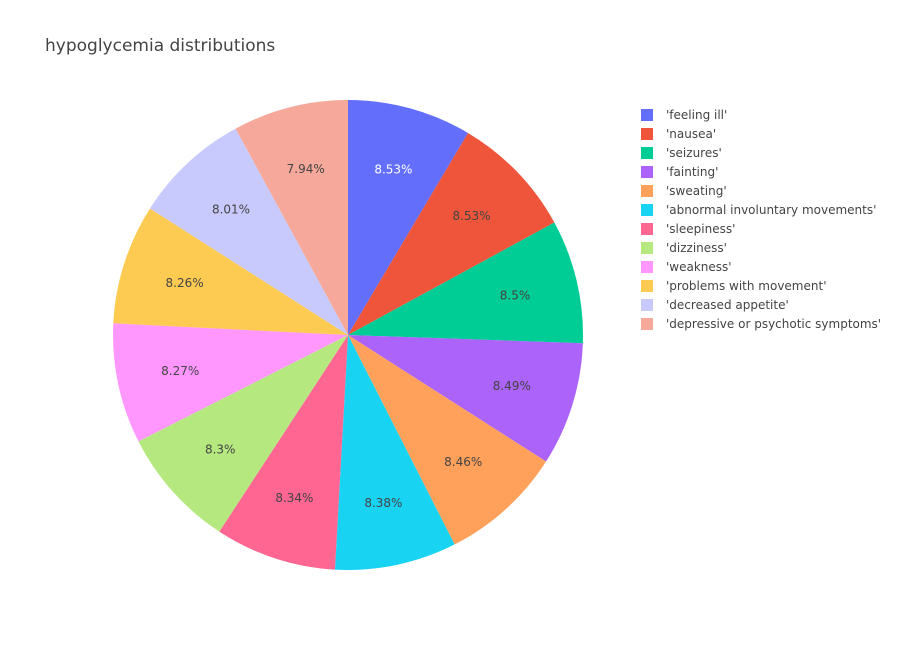 This screenshot has width=900, height=650. I want to click on chart-title: hypoglycemia distributions, so click(160, 46).